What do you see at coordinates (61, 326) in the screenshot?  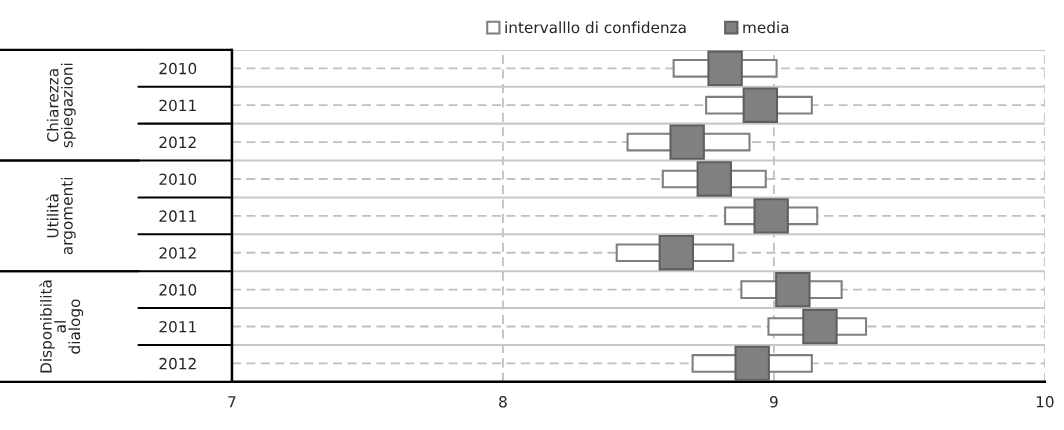 I see `text: Disponibilità al dialogo` at bounding box center [61, 326].